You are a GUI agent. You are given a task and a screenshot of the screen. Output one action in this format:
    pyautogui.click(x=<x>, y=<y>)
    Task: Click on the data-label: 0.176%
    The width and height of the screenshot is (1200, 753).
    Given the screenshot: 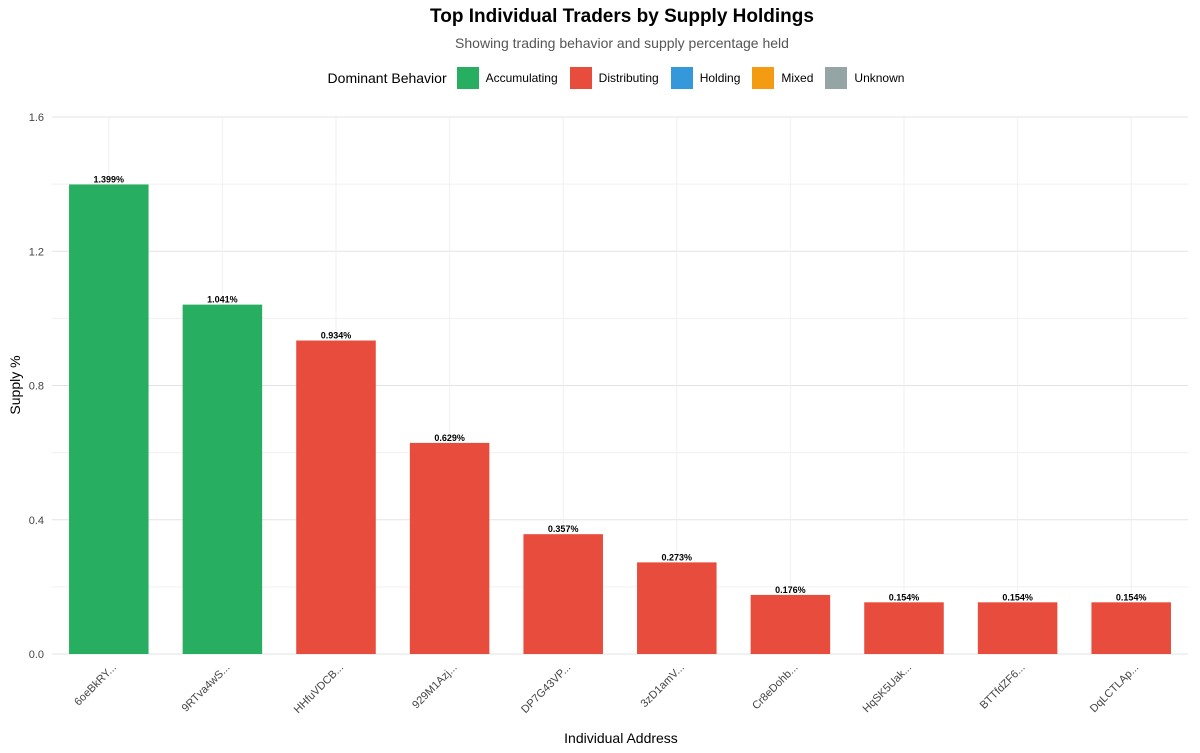 What is the action you would take?
    pyautogui.click(x=790, y=590)
    